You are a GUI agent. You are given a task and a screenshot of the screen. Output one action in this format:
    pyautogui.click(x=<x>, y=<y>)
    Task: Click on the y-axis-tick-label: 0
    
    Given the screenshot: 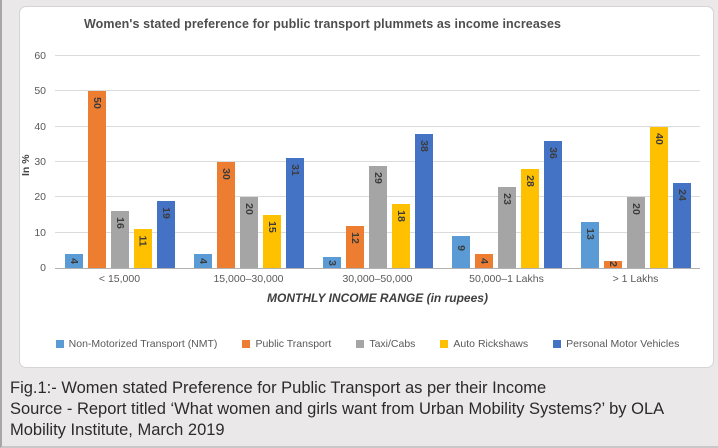 What is the action you would take?
    pyautogui.click(x=43, y=268)
    